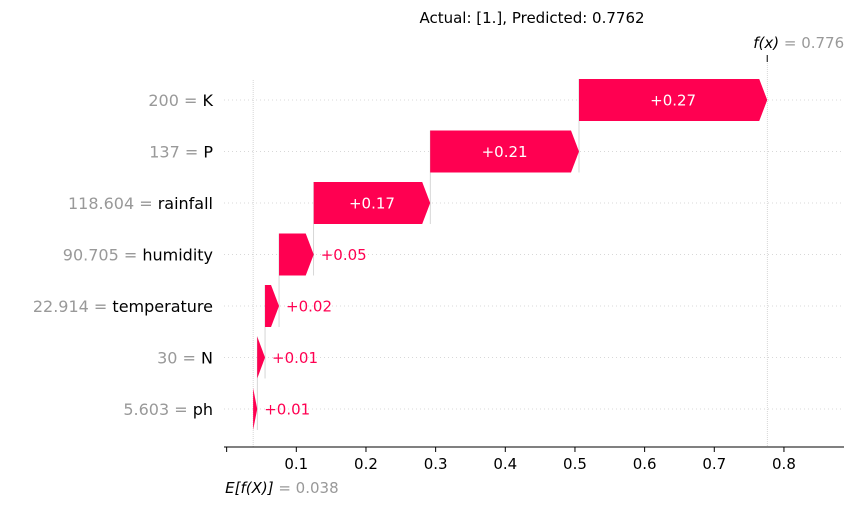 The height and width of the screenshot is (507, 852). What do you see at coordinates (344, 255) in the screenshot?
I see `bar-value-label: +0.05` at bounding box center [344, 255].